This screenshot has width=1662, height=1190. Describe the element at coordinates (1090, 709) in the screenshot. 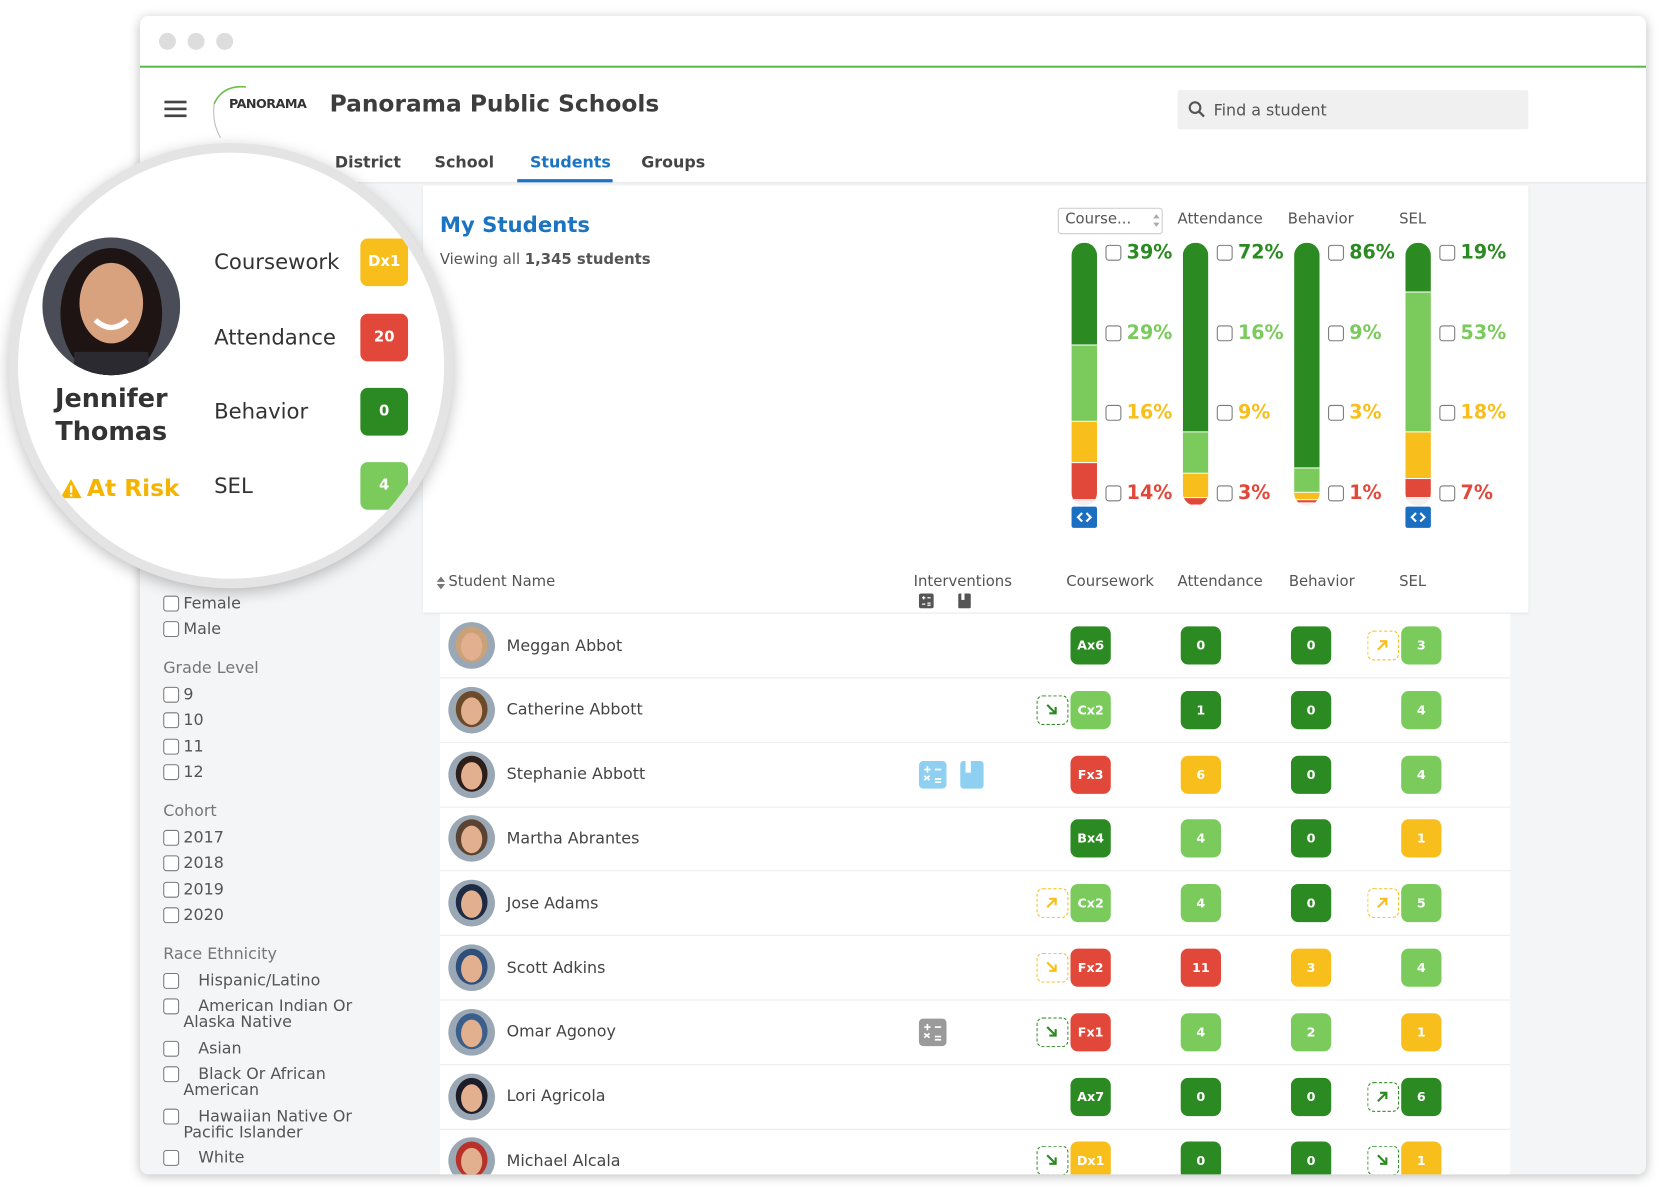

I see `score-badge: Cx2` at that location.